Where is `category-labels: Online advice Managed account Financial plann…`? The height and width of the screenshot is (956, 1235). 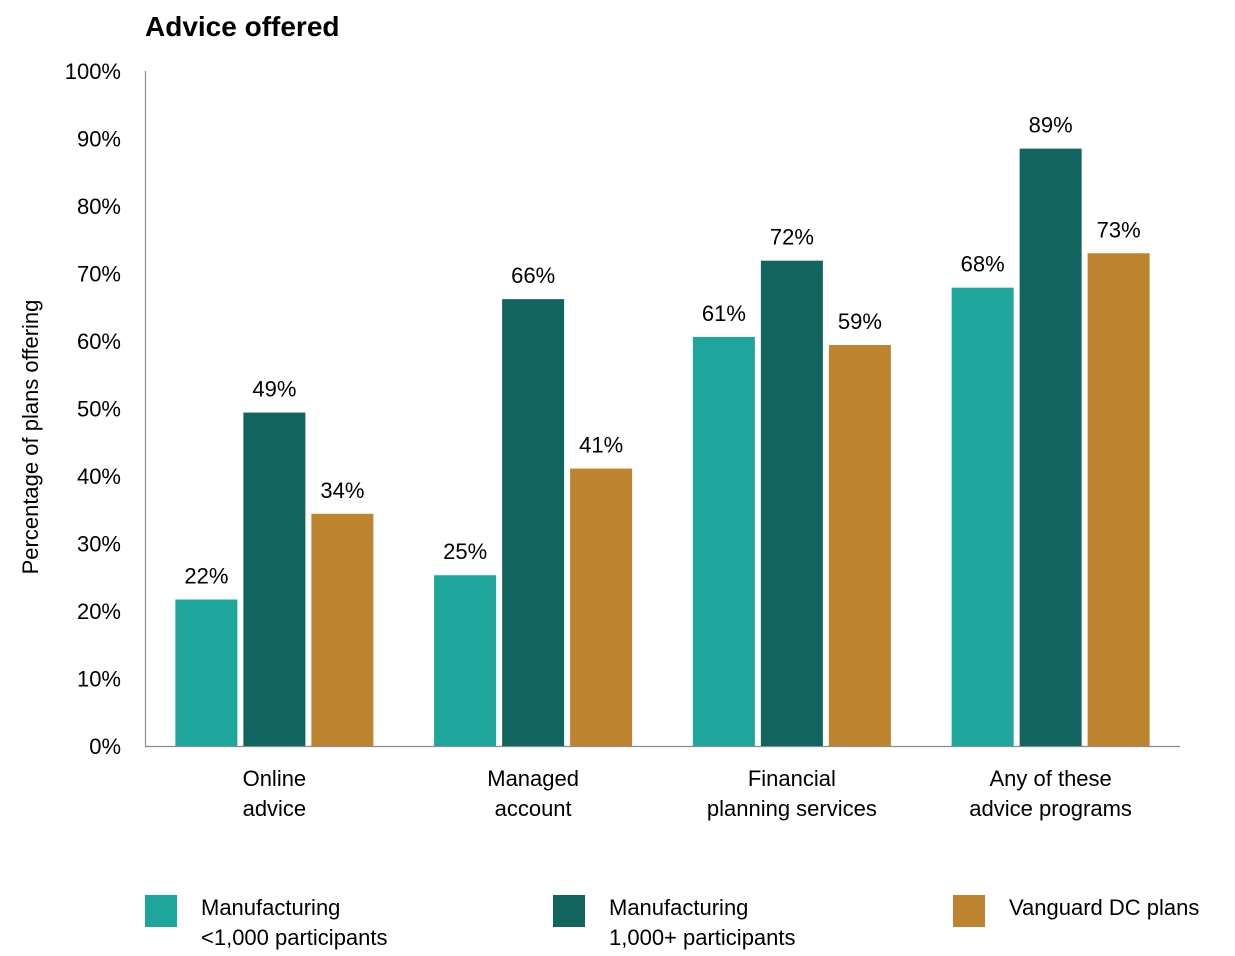 category-labels: Online advice Managed account Financial plann… is located at coordinates (687, 793).